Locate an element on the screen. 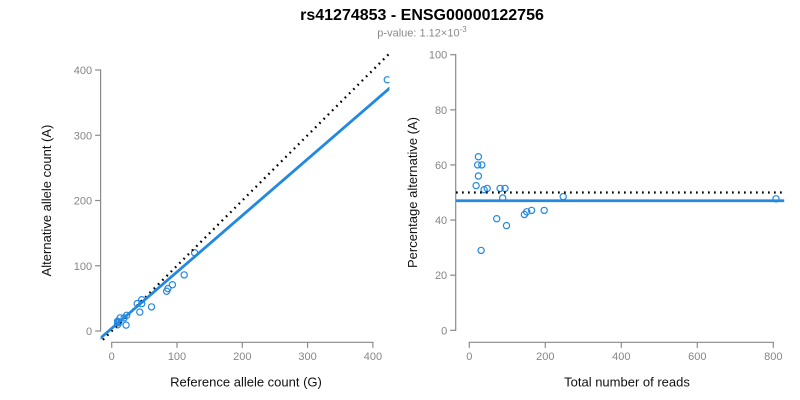 The image size is (800, 400). x-tick-label: 600 is located at coordinates (697, 357).